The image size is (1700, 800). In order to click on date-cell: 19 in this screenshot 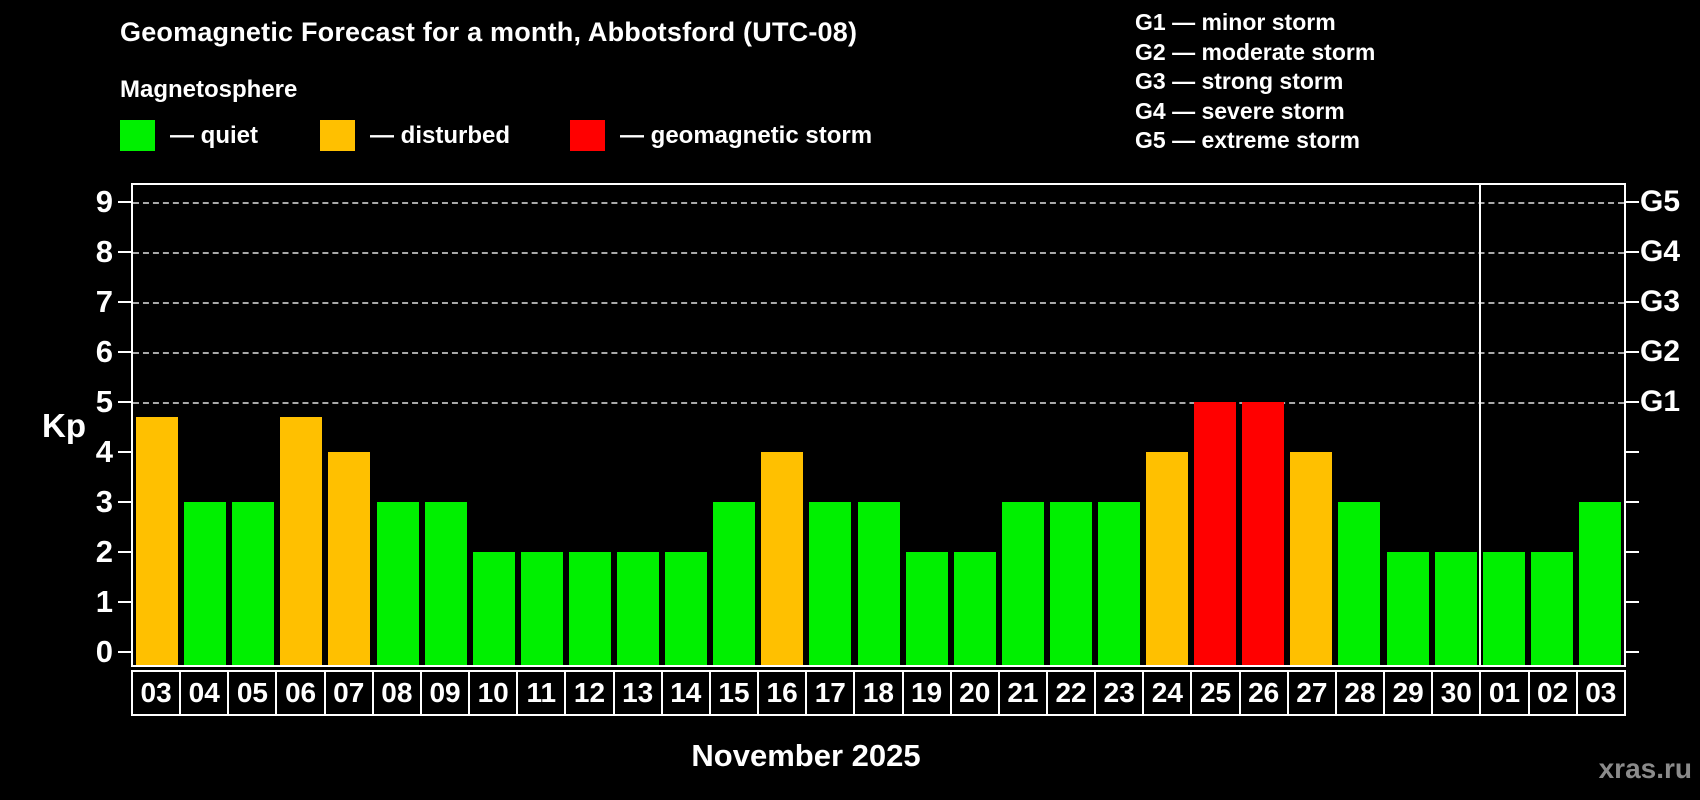, I will do `click(926, 693)`.